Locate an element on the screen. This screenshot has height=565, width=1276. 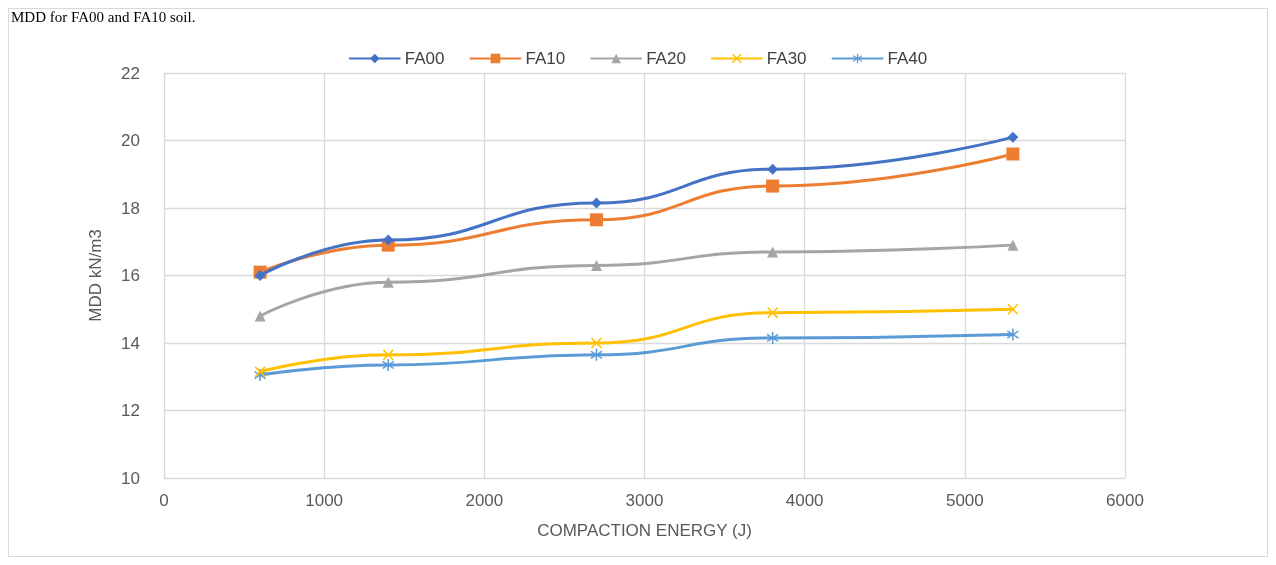
y-tick-label: 16 is located at coordinates (130, 275).